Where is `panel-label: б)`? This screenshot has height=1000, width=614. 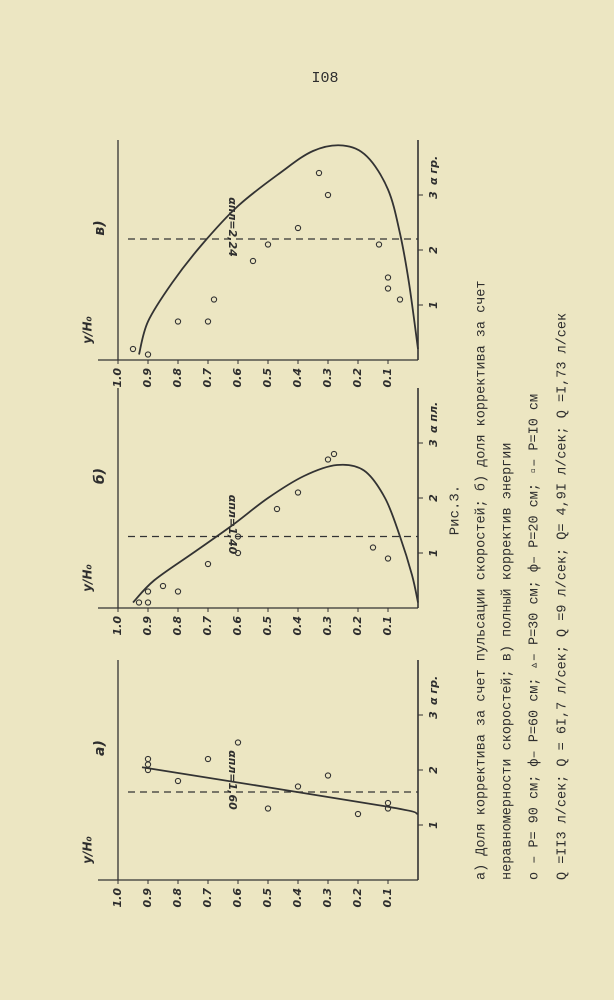 panel-label: б) is located at coordinates (100, 476).